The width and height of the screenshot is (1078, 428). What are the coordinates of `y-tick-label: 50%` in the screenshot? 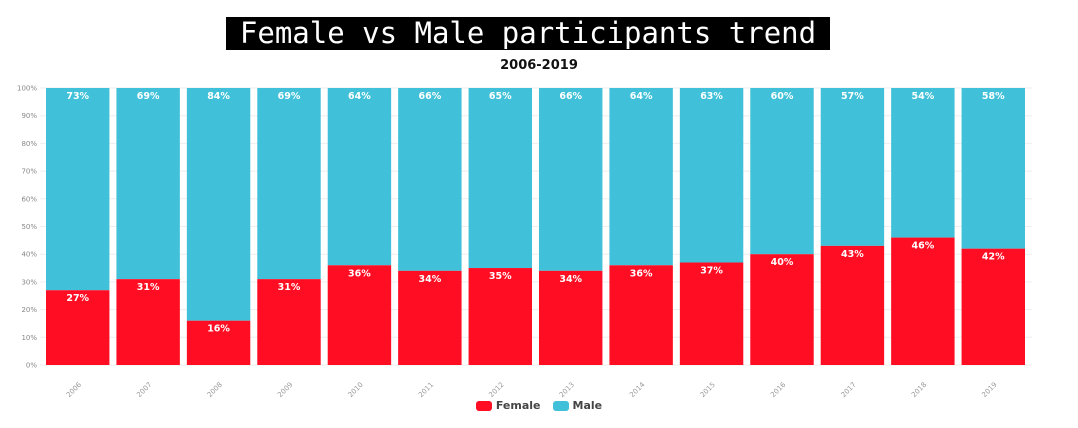 It's located at (29, 227).